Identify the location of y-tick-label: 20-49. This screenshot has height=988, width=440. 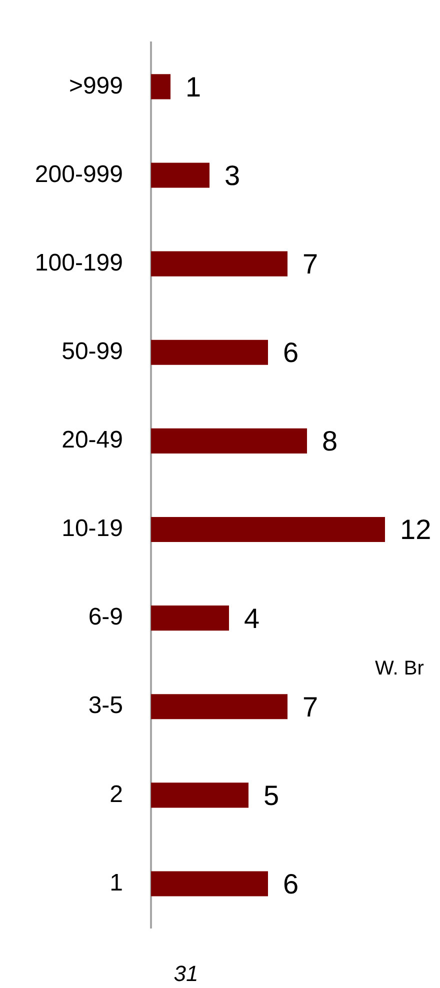
(92, 440).